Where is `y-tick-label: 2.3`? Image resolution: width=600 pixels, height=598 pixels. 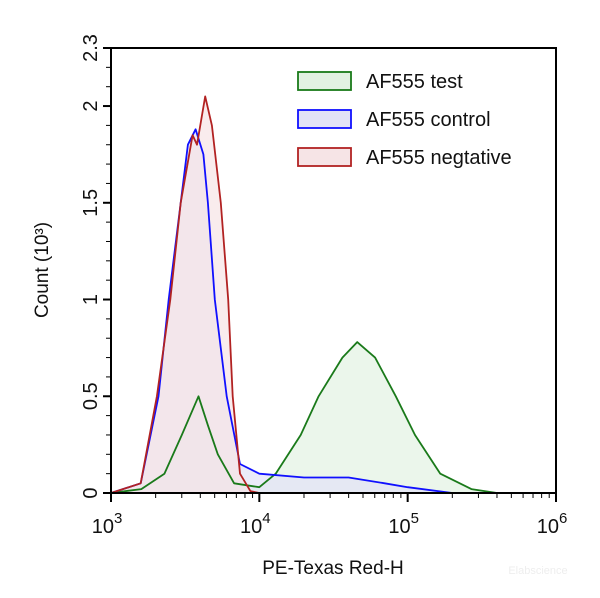 y-tick-label: 2.3 is located at coordinates (91, 48).